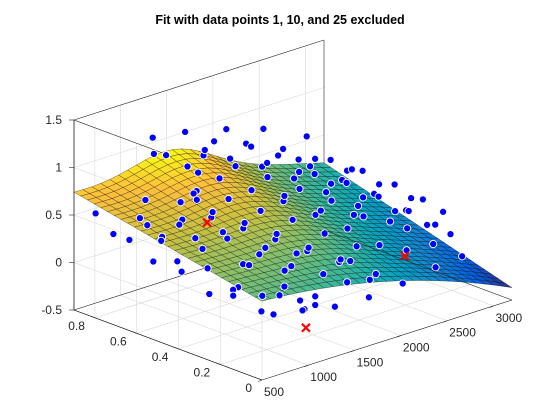  What do you see at coordinates (51, 310) in the screenshot?
I see `z-tick-label: -0.5` at bounding box center [51, 310].